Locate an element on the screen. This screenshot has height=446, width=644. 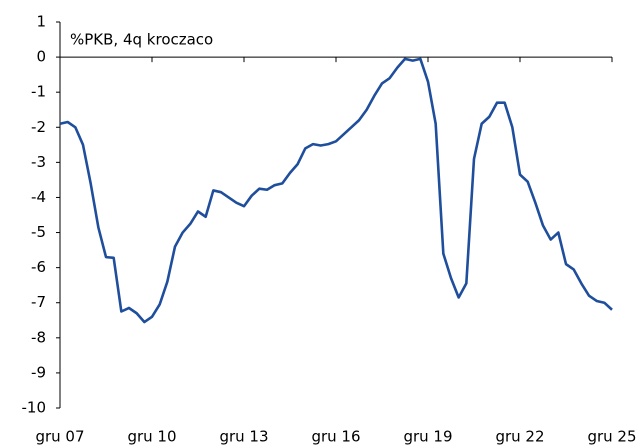
annotation: %PKB, 4q kroczaco is located at coordinates (141, 40).